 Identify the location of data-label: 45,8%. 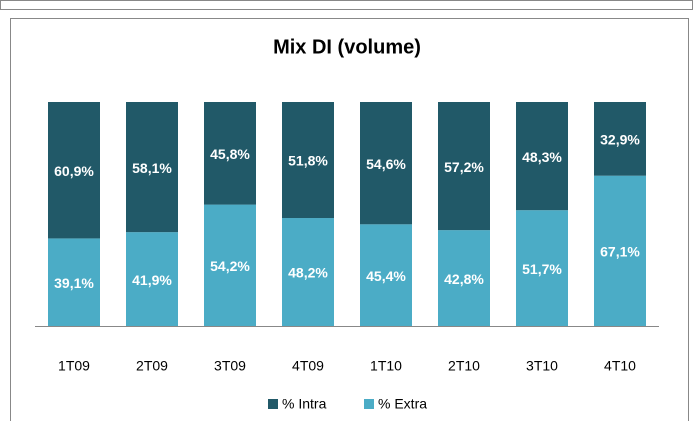
(230, 154).